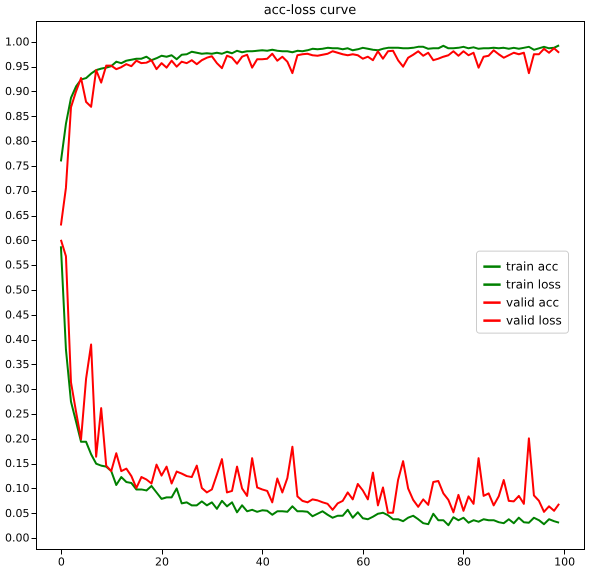 Image resolution: width=600 pixels, height=585 pixels. I want to click on y-tick-label: 0.60, so click(17, 240).